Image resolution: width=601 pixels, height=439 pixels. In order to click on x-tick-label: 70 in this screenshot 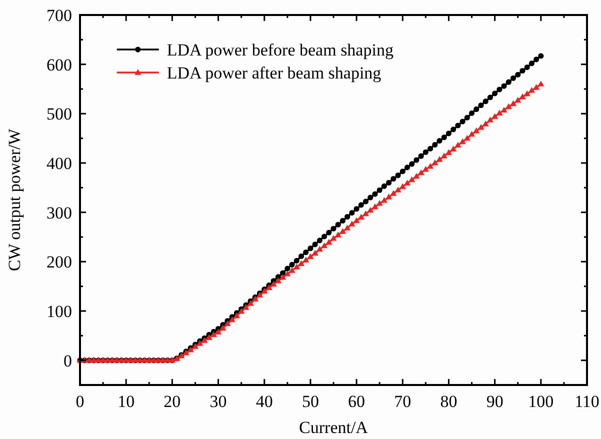, I will do `click(403, 401)`.